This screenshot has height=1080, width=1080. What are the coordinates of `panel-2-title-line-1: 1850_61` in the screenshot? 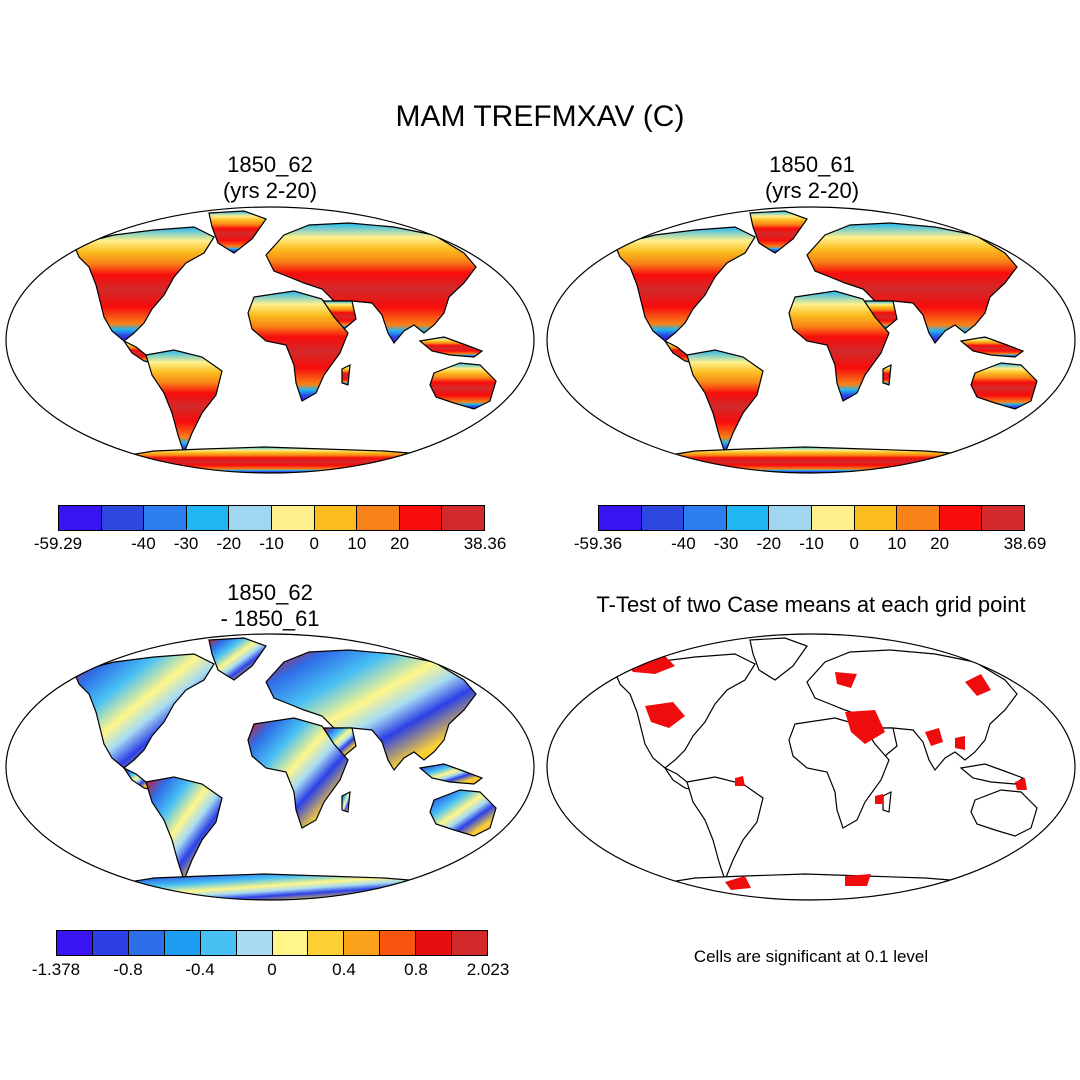 It's located at (812, 164).